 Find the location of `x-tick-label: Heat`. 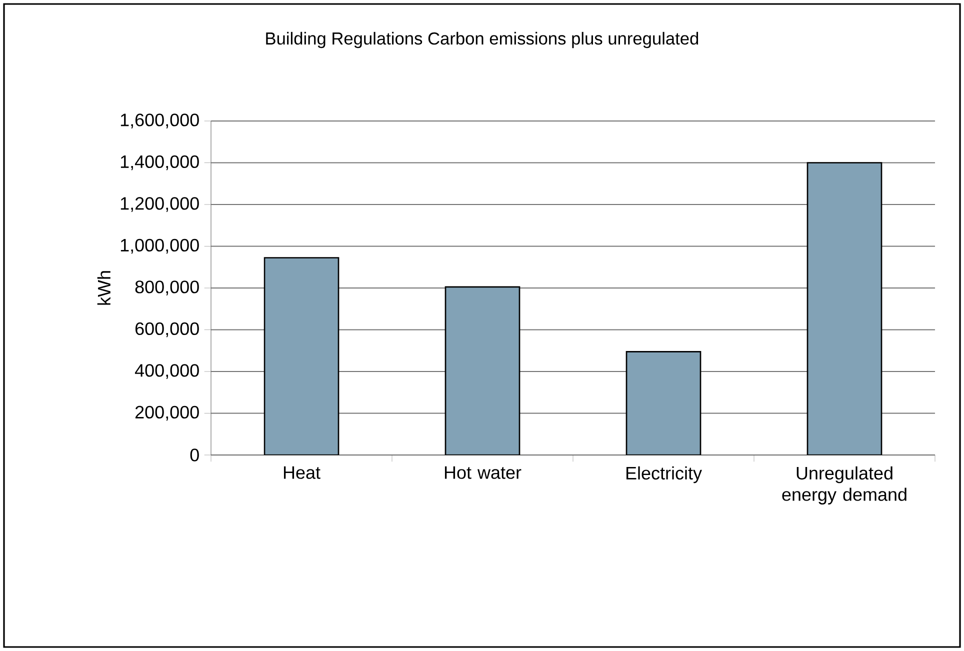

x-tick-label: Heat is located at coordinates (302, 472).